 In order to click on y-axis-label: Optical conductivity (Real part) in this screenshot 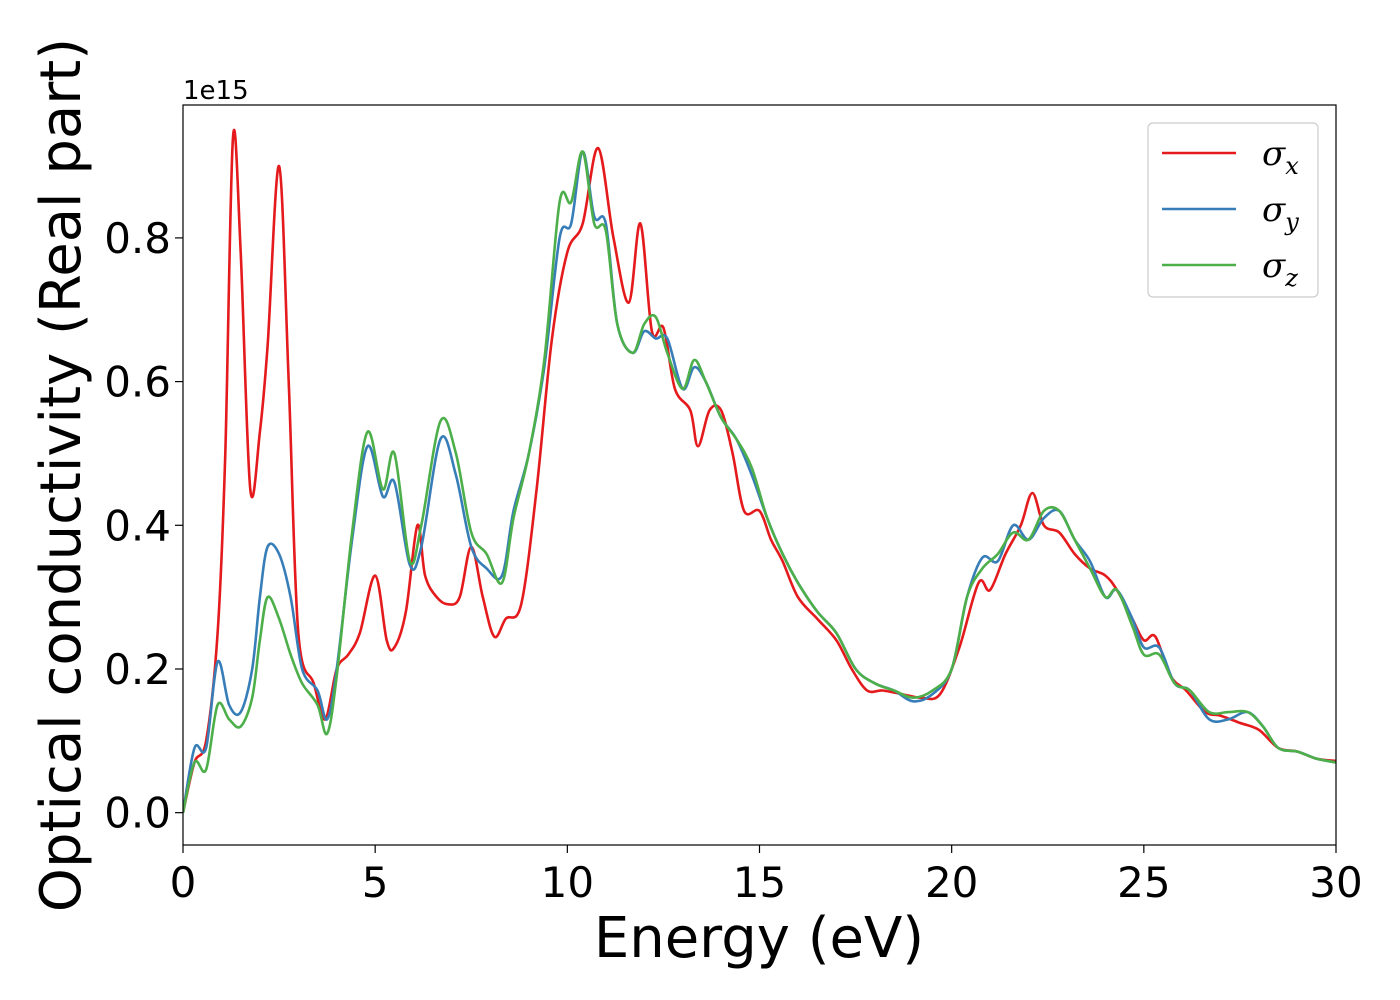, I will do `click(61, 475)`.